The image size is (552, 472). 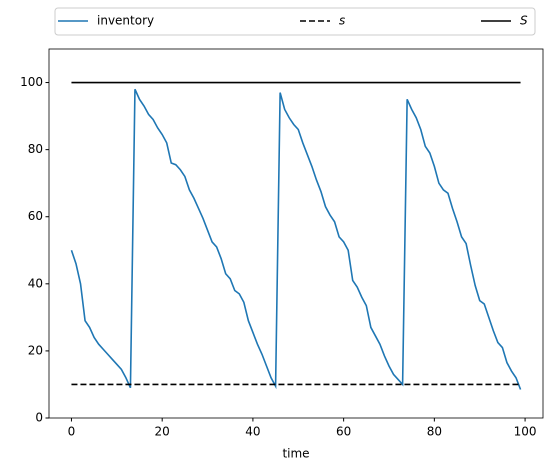 I want to click on x-tick-label: 0, so click(x=72, y=432).